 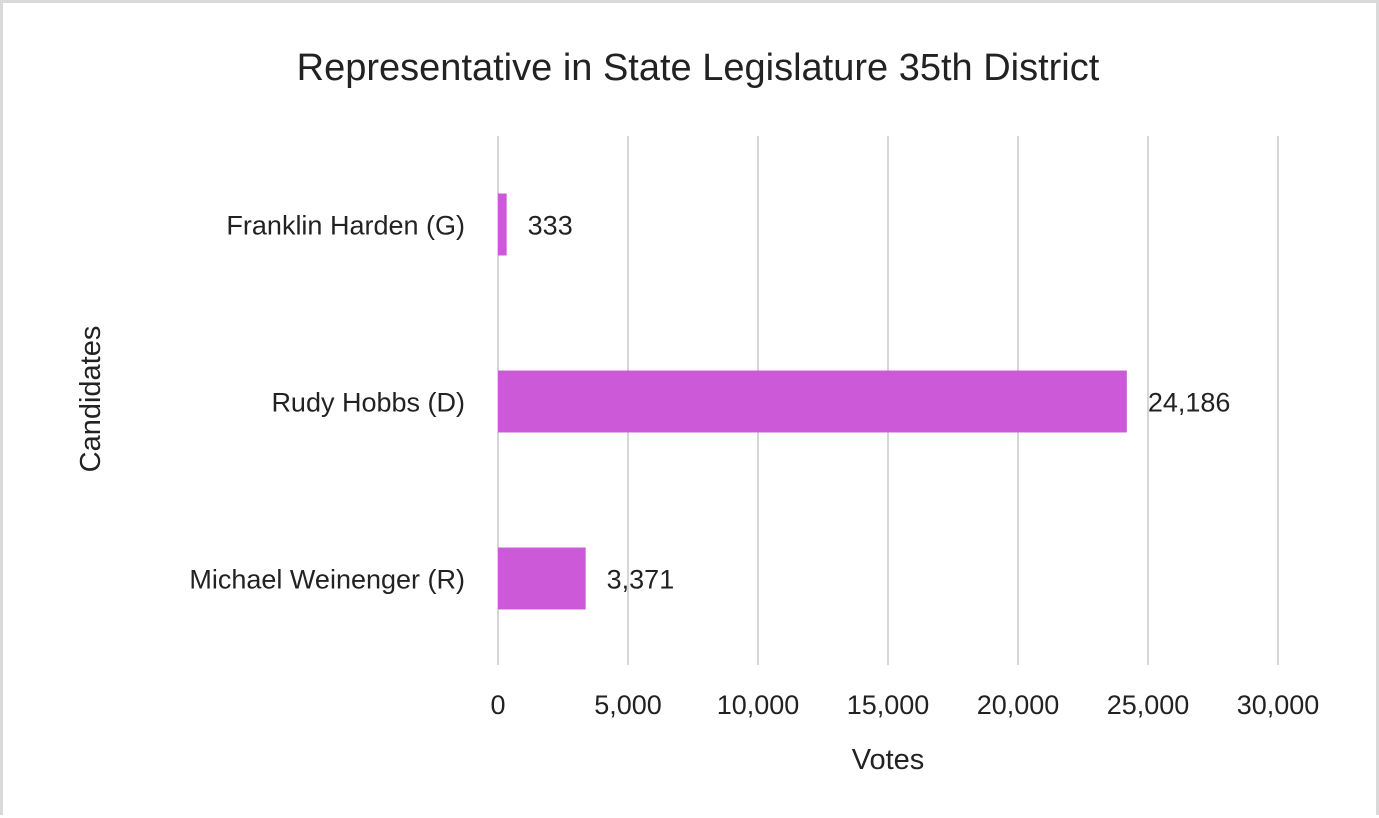 What do you see at coordinates (497, 705) in the screenshot?
I see `x-tick-label: 0` at bounding box center [497, 705].